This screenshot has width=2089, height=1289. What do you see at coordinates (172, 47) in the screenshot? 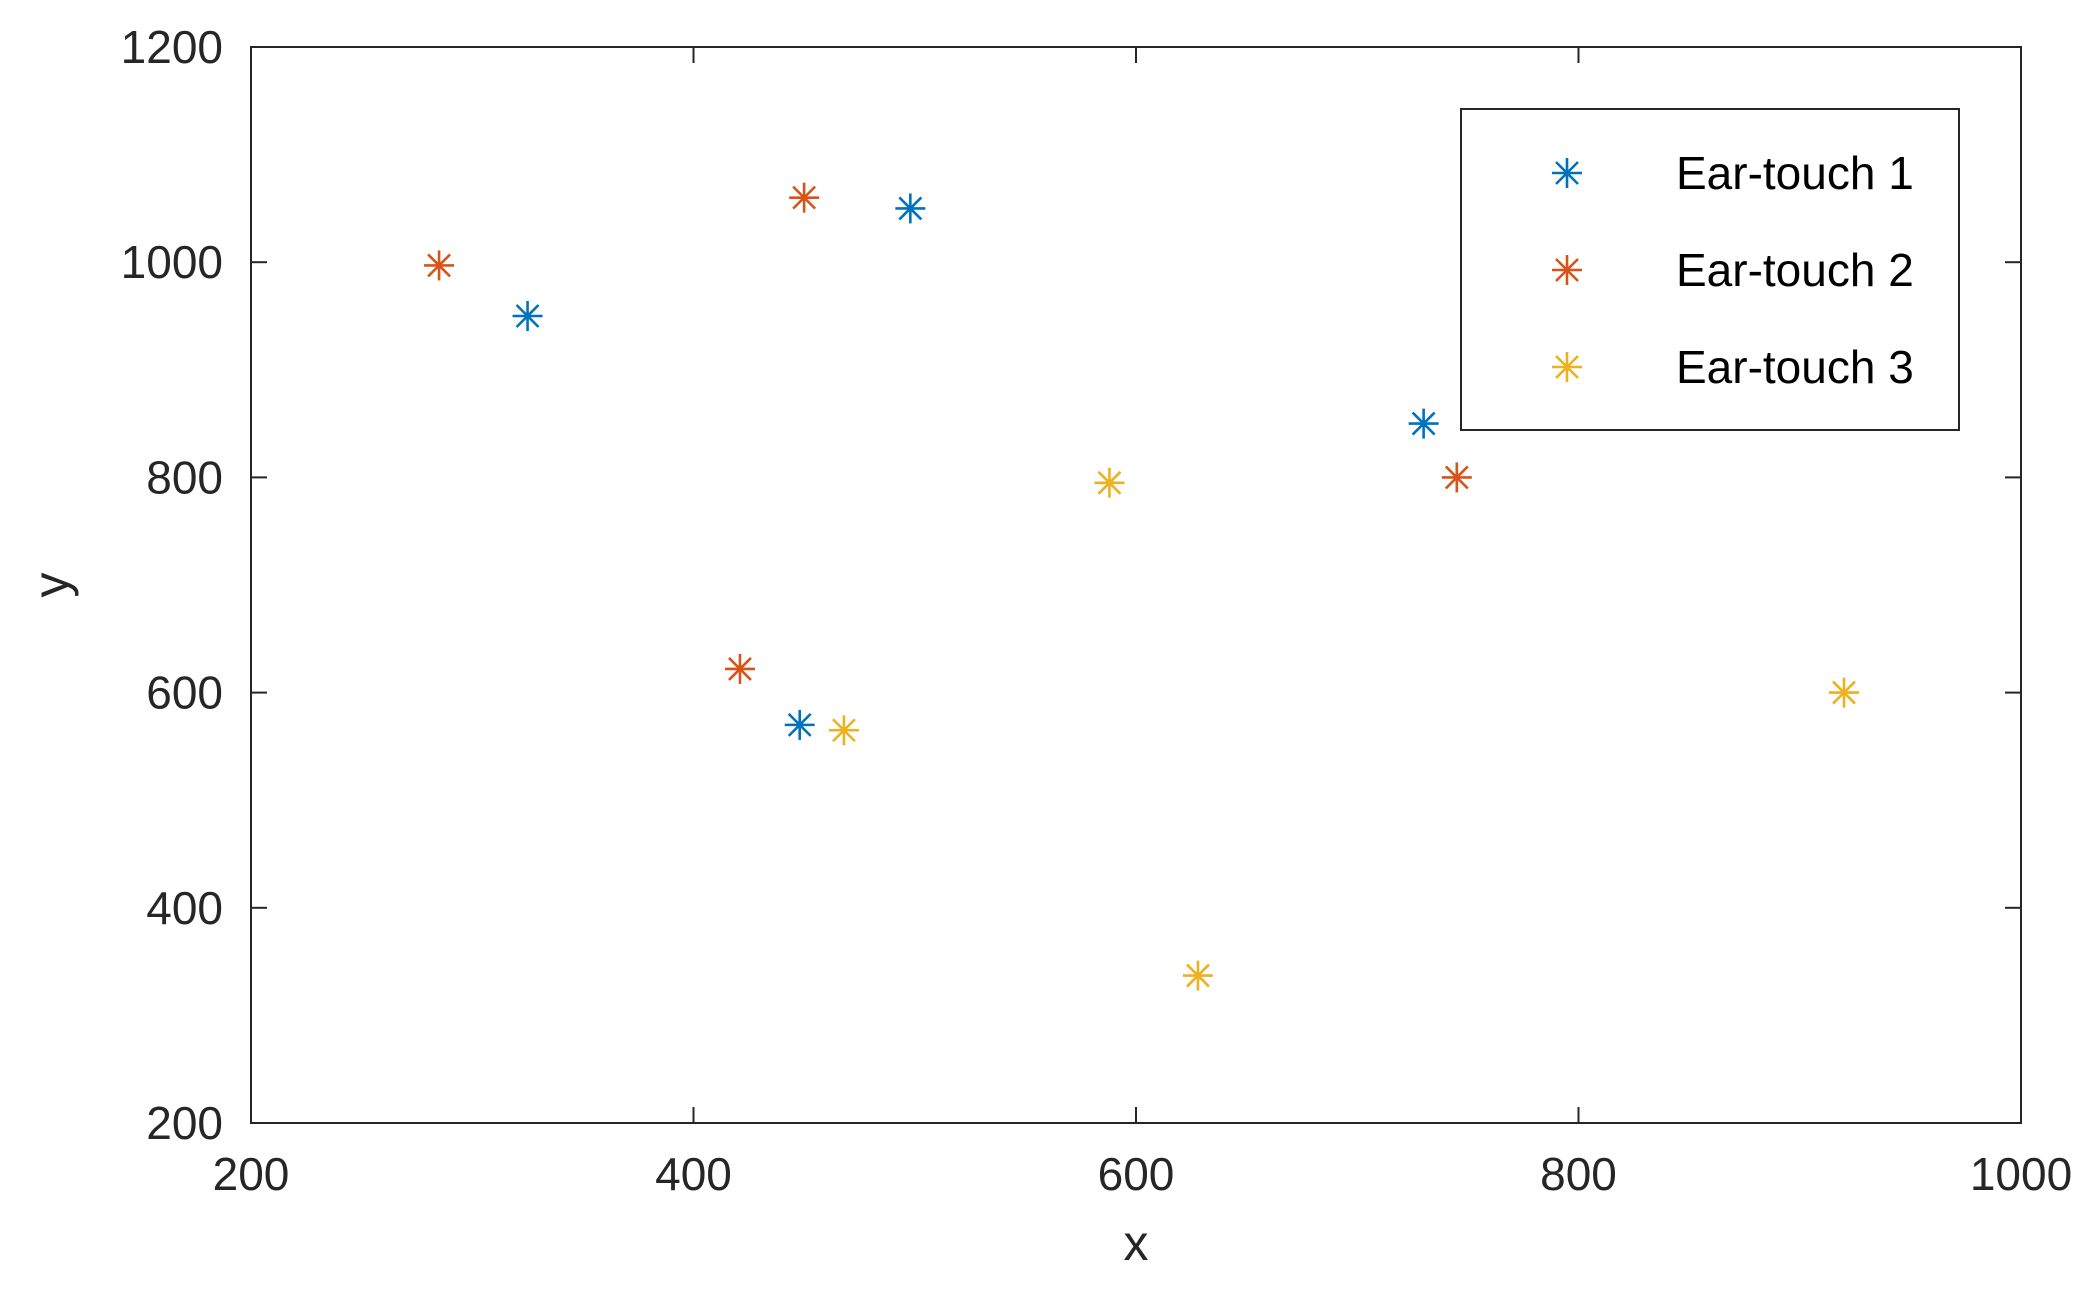
I see `y-tick-label: 1200` at bounding box center [172, 47].